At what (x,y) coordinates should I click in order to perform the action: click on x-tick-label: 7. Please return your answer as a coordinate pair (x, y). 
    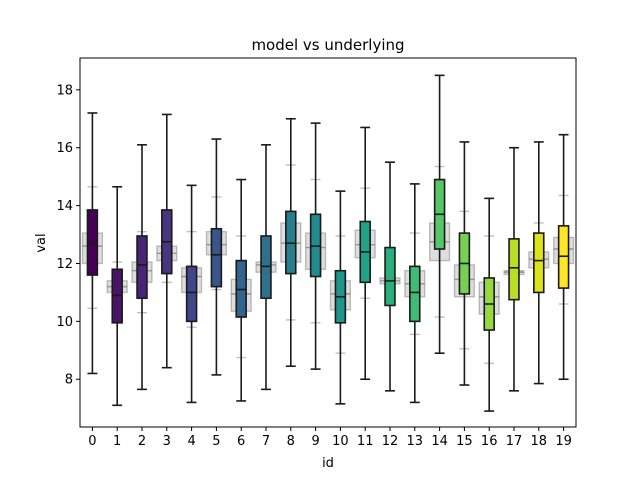
    Looking at the image, I should click on (266, 441).